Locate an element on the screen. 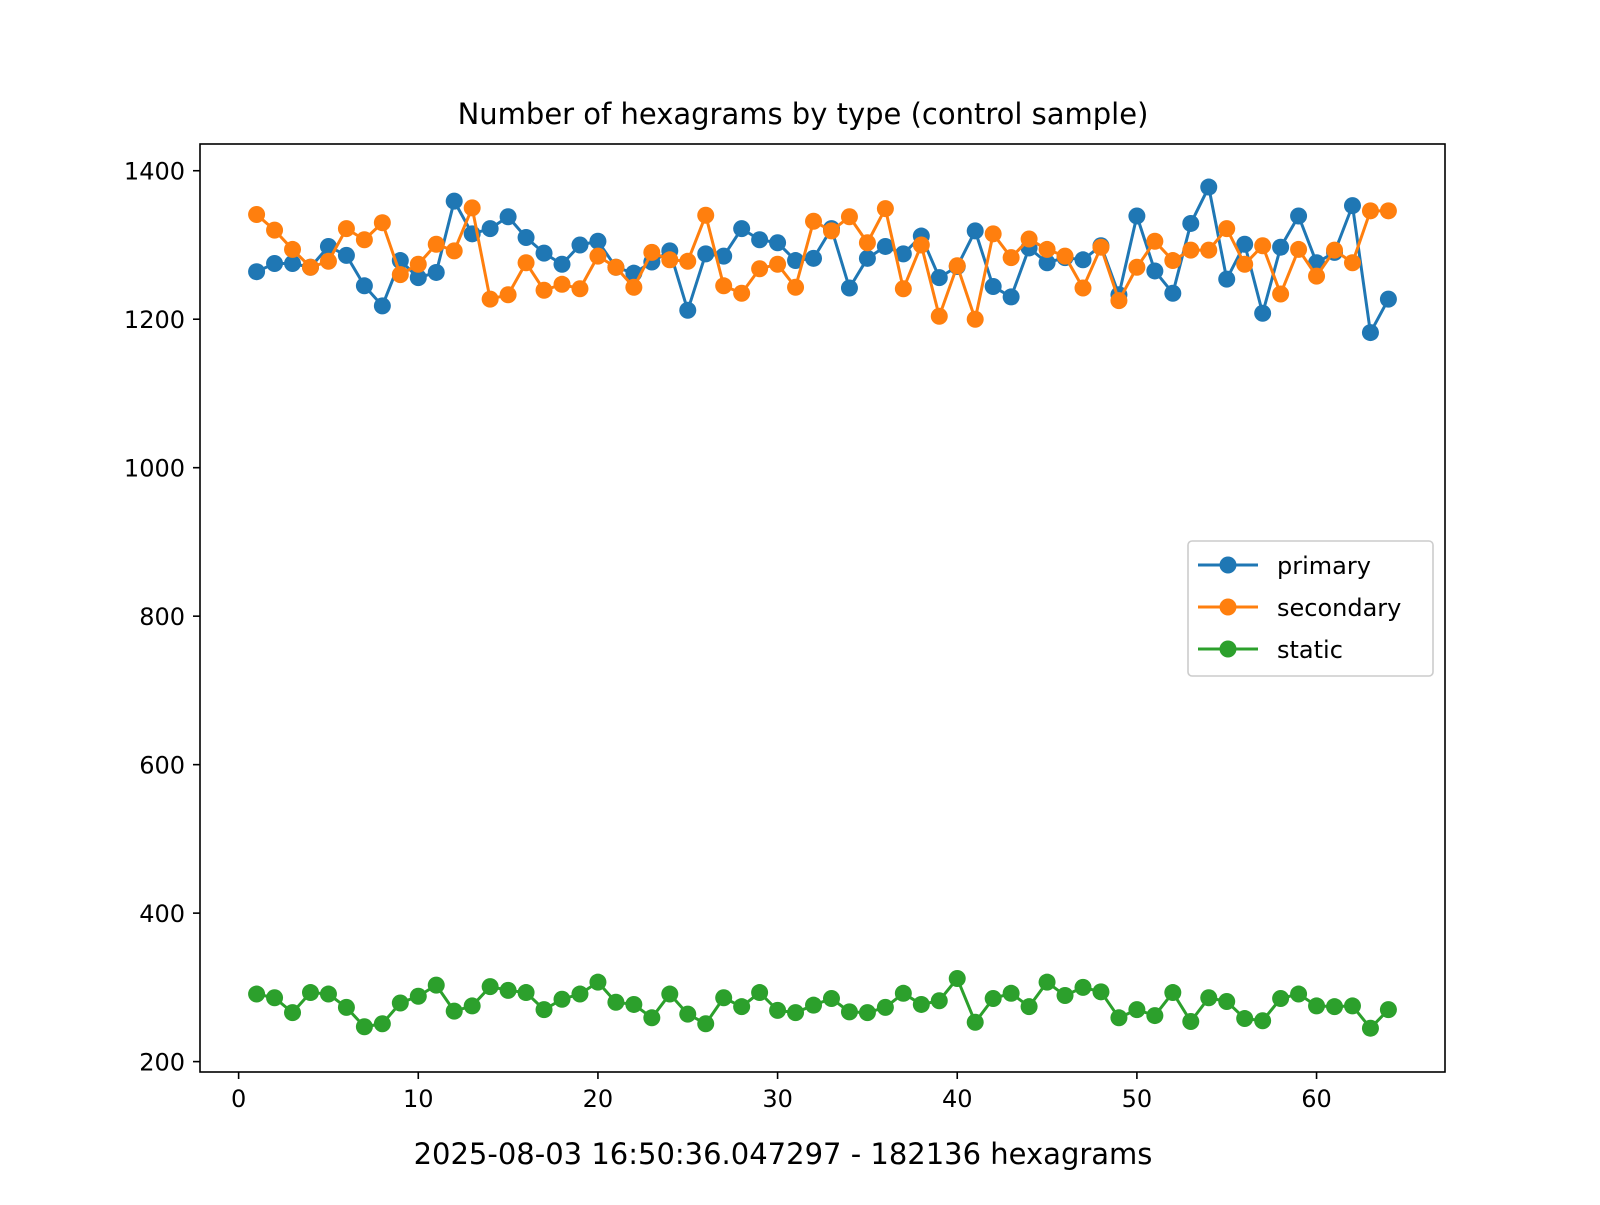  x-tick-label: 20 is located at coordinates (598, 1099).